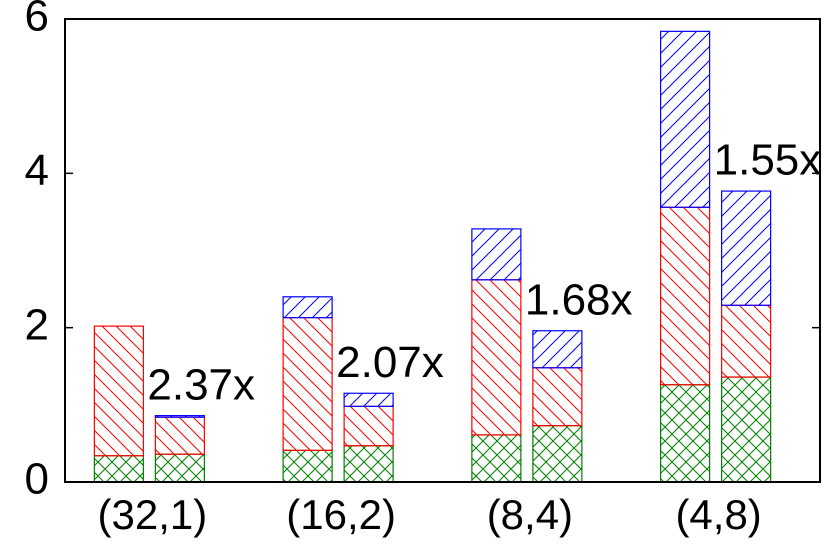 This screenshot has width=839, height=548. Describe the element at coordinates (390, 362) in the screenshot. I see `annotation: 2.07x` at that location.